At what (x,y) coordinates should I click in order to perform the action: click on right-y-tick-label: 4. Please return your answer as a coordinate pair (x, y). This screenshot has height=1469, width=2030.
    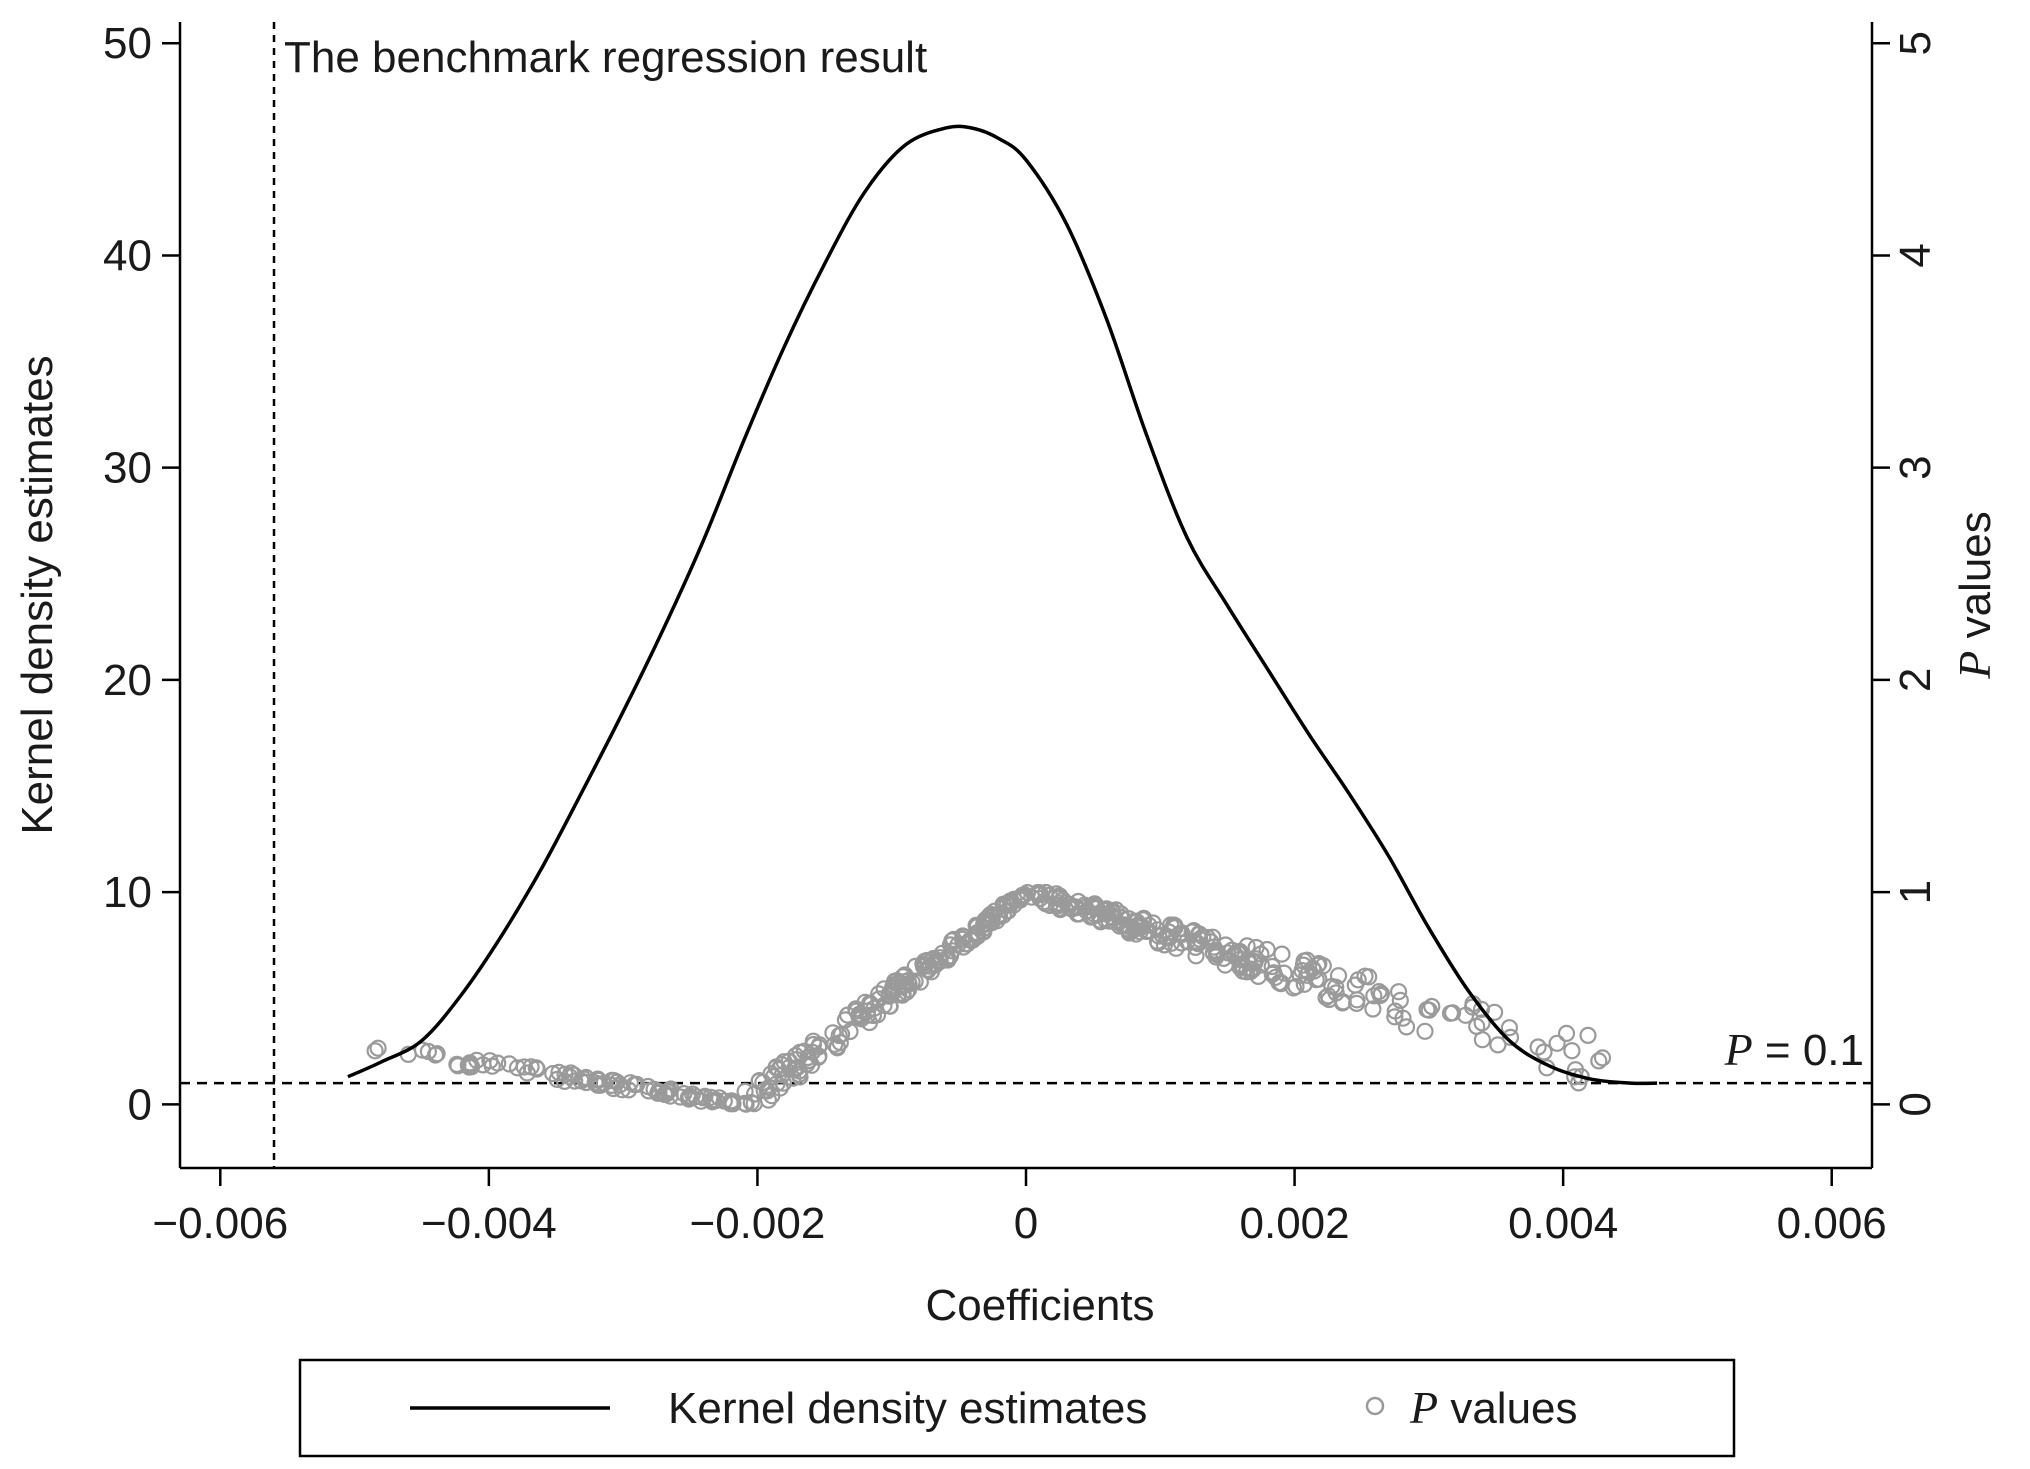
    Looking at the image, I should click on (1915, 255).